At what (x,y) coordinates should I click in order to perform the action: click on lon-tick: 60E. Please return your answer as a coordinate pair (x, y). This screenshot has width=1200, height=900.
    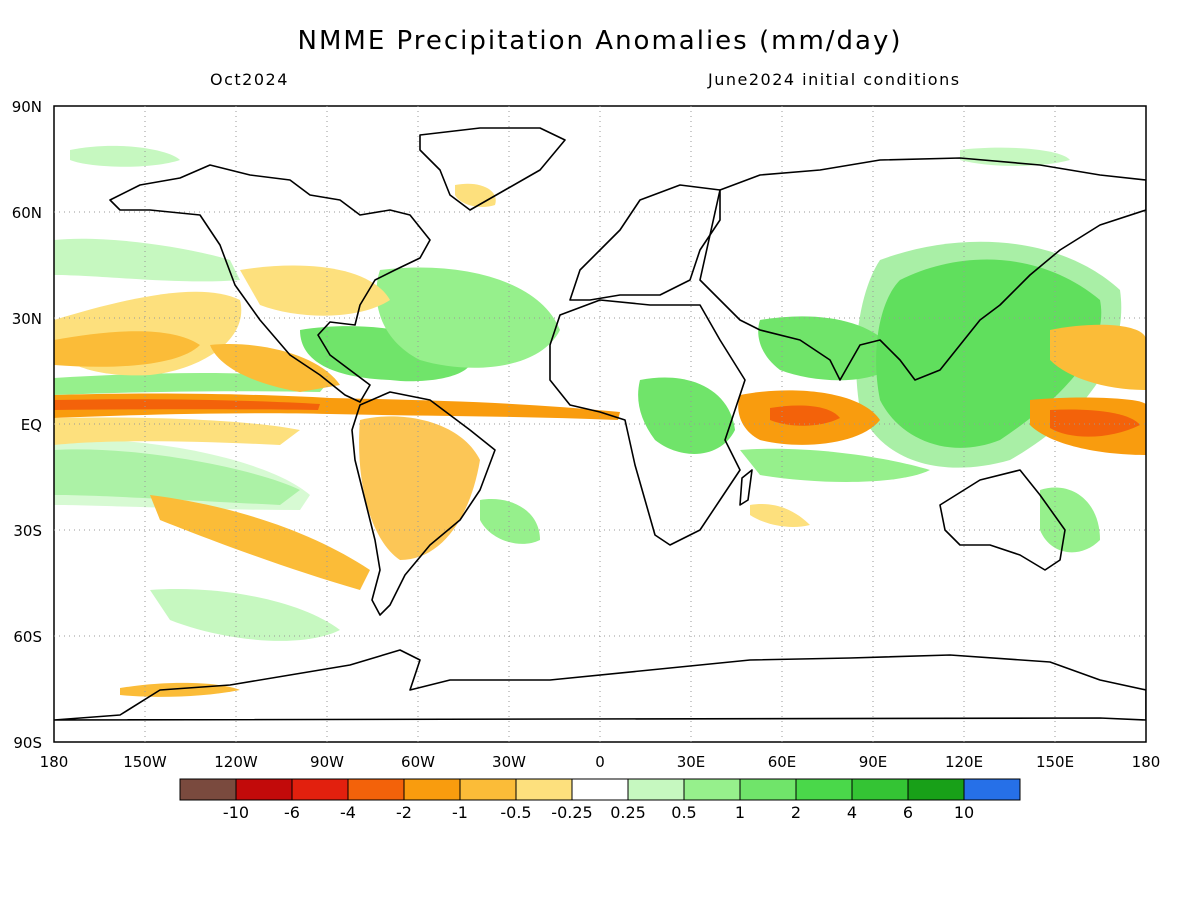
    Looking at the image, I should click on (782, 762).